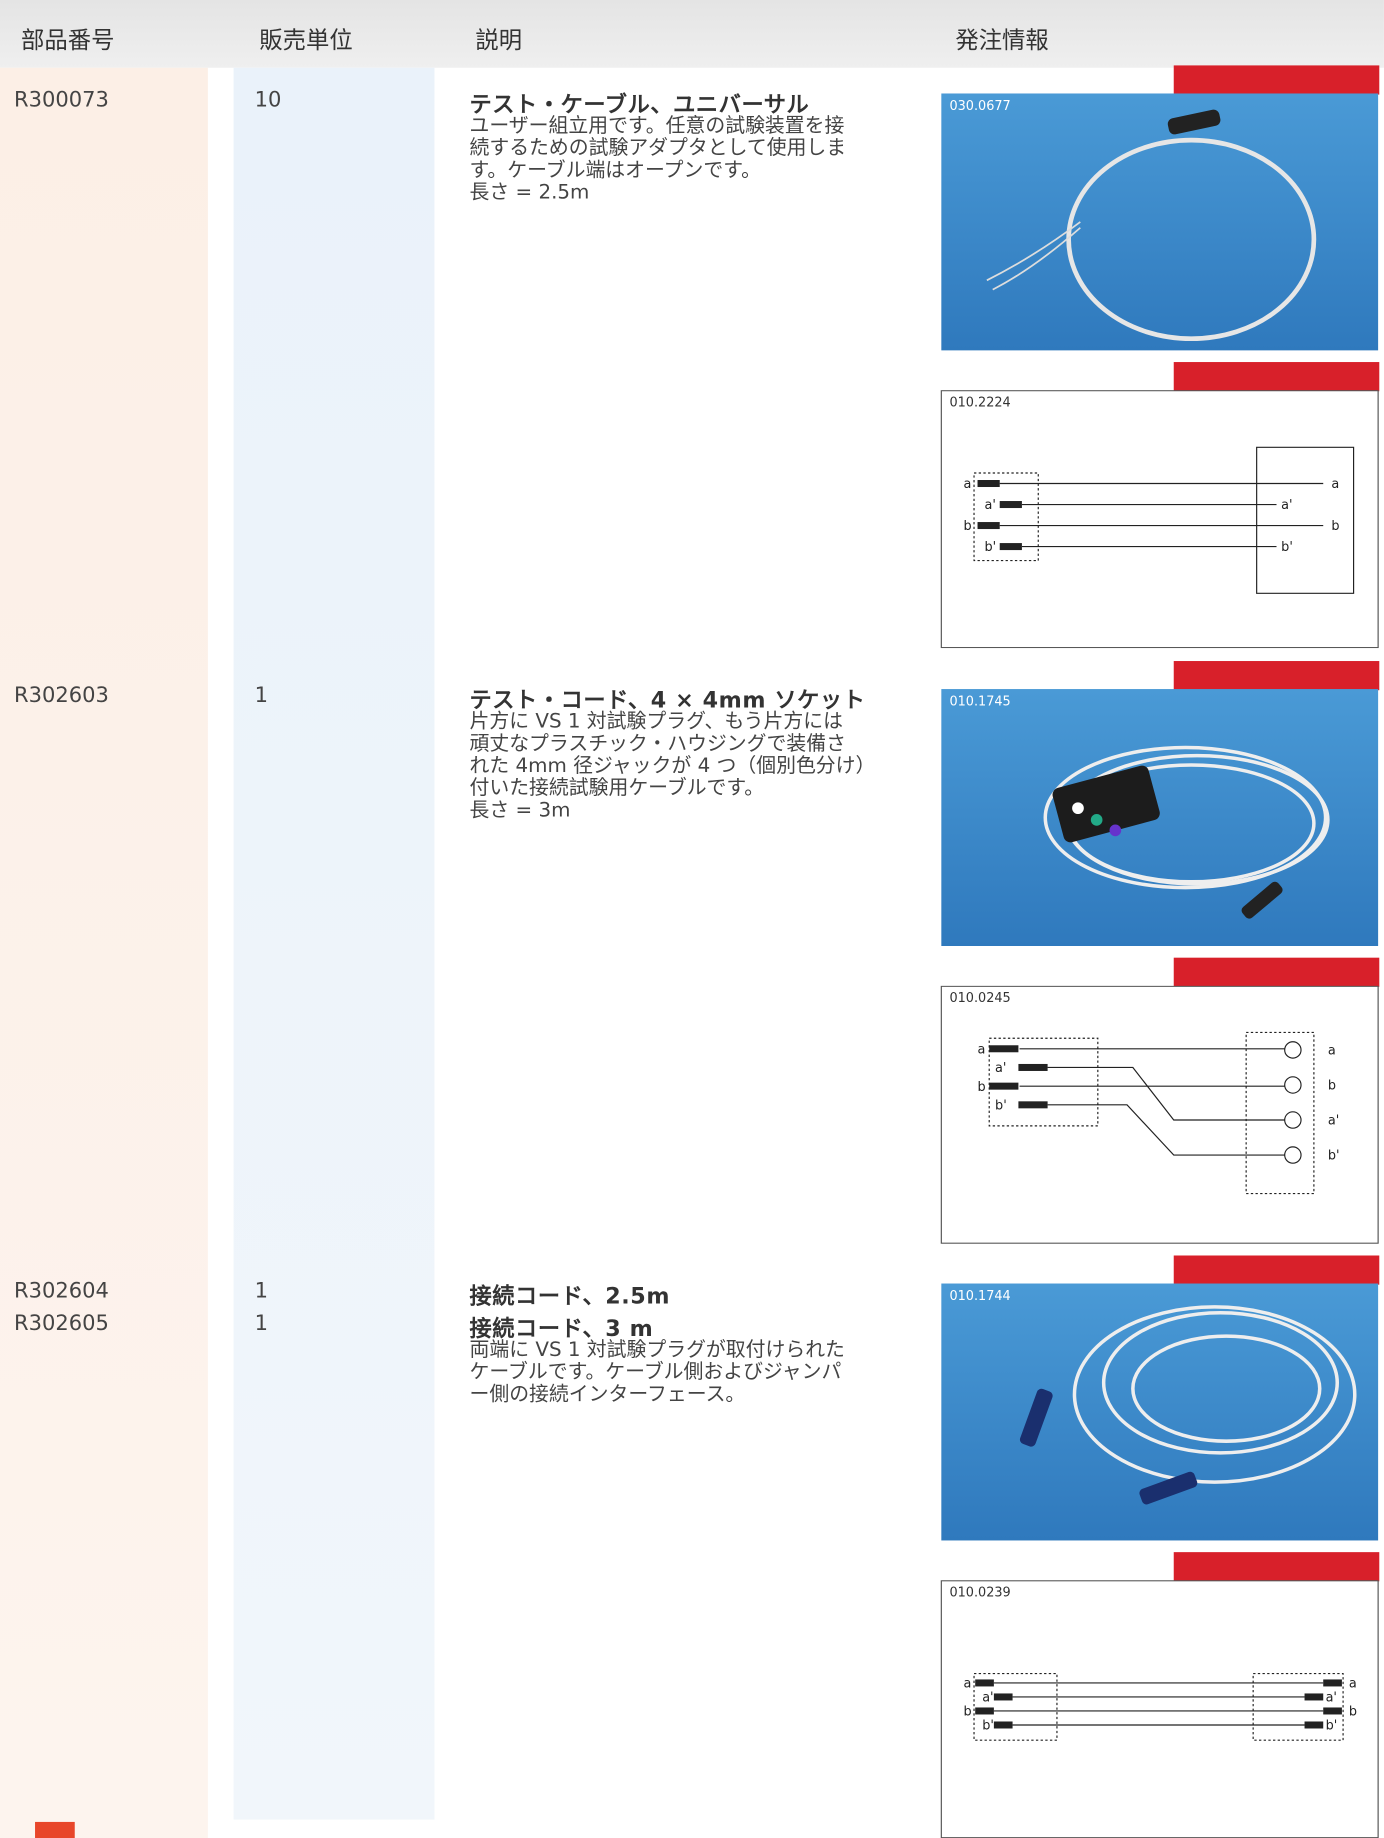  I want to click on photo-code: 030.0677, so click(980, 106).